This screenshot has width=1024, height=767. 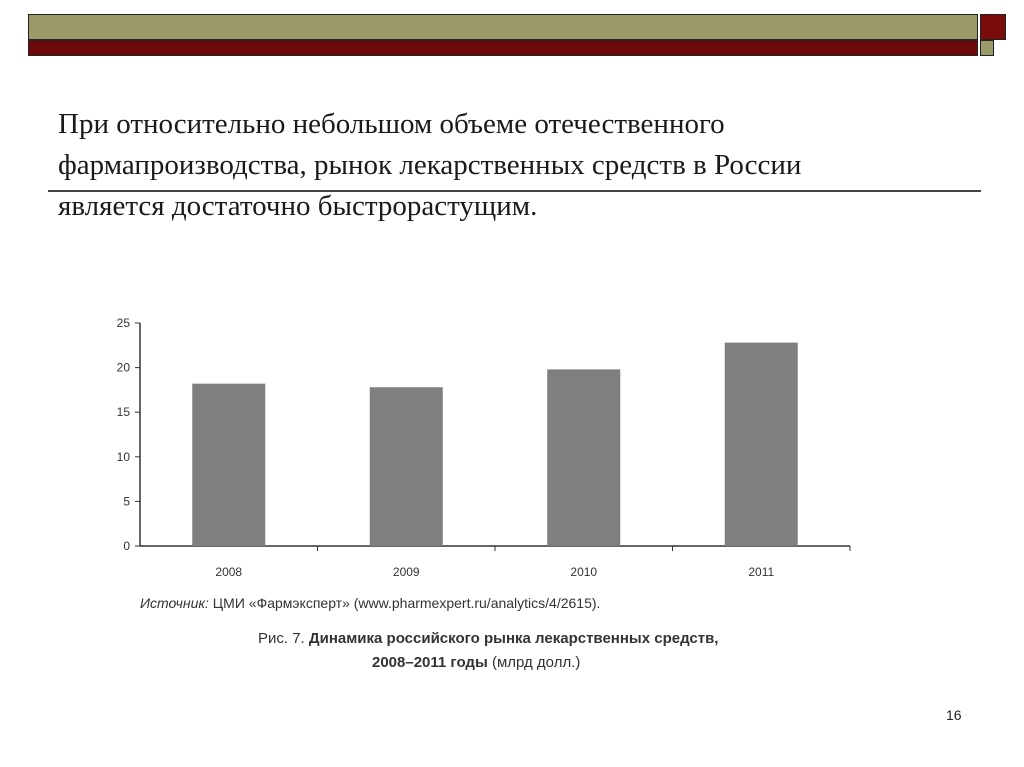 What do you see at coordinates (126, 501) in the screenshot?
I see `y-tick-label: 5` at bounding box center [126, 501].